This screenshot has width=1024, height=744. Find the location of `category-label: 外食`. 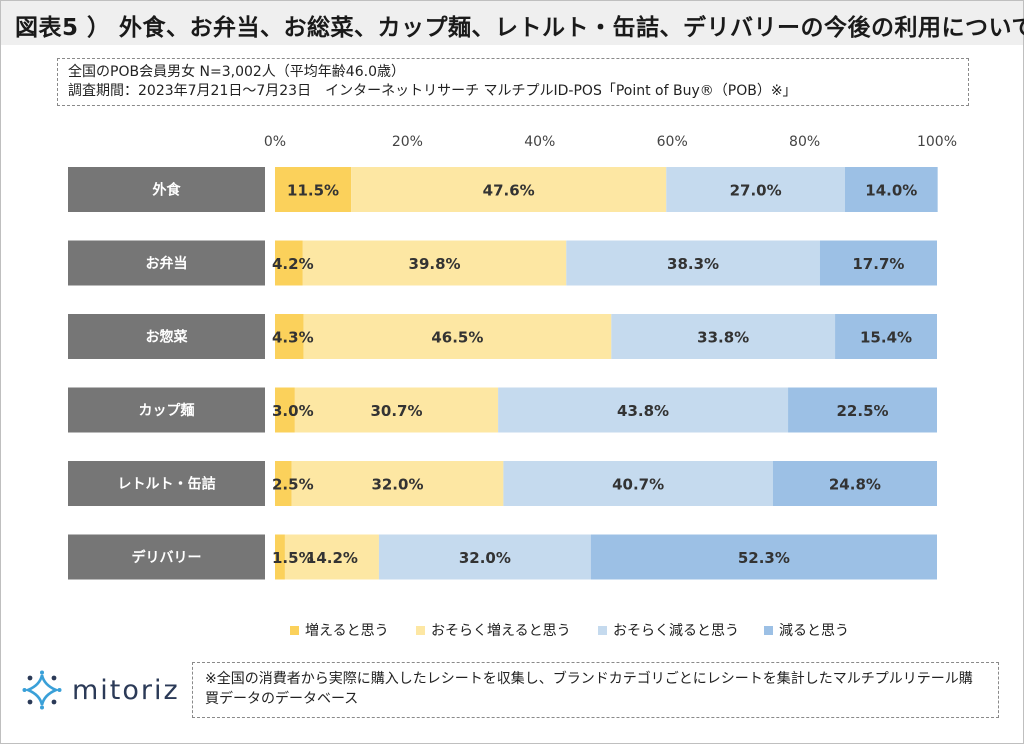

category-label: 外食 is located at coordinates (167, 190).